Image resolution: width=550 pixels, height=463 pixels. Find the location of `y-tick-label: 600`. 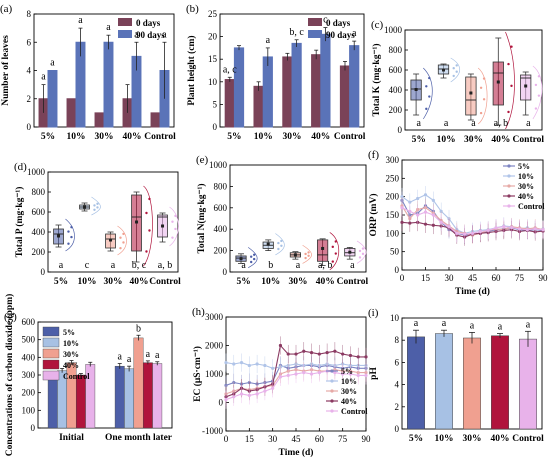

y-tick-label: 600 is located at coordinates (39, 212).